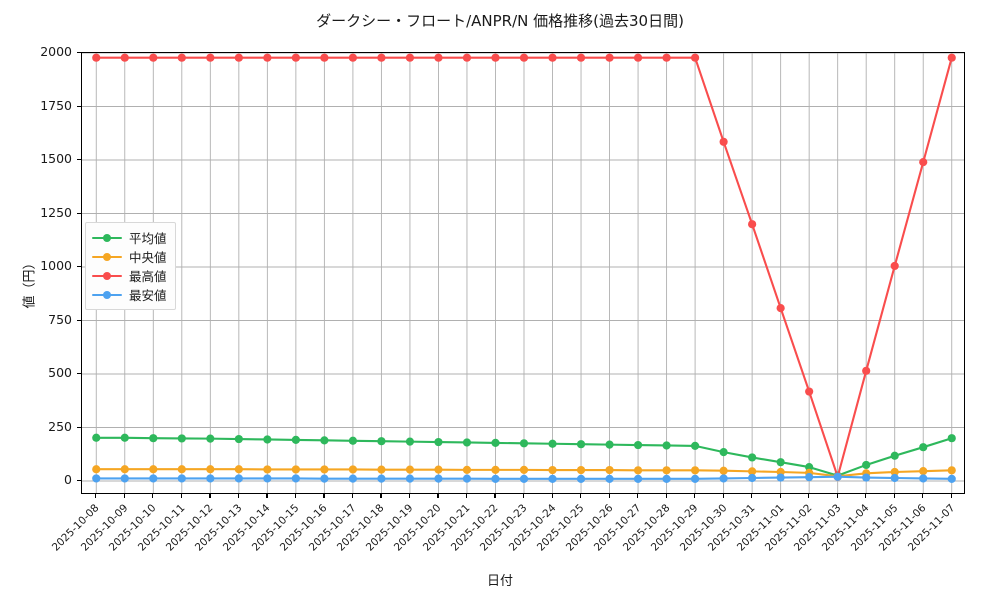 The height and width of the screenshot is (600, 1000). I want to click on legend-label: 最高値, so click(148, 276).